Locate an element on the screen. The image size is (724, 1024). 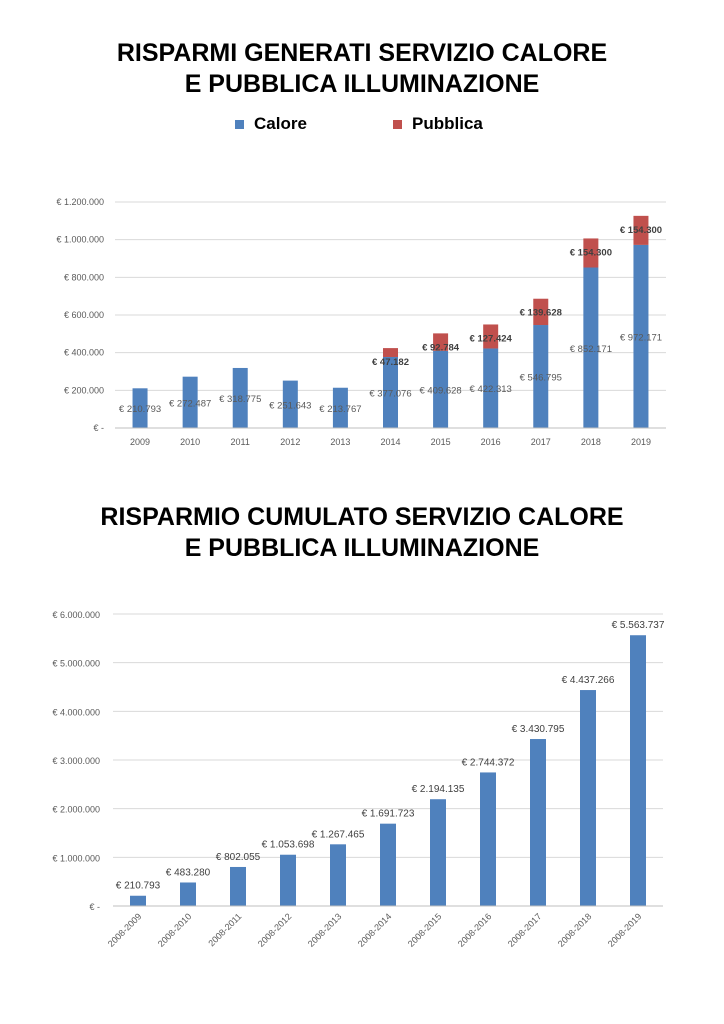
chart1-data-label-calore: € 272.487 is located at coordinates (190, 403).